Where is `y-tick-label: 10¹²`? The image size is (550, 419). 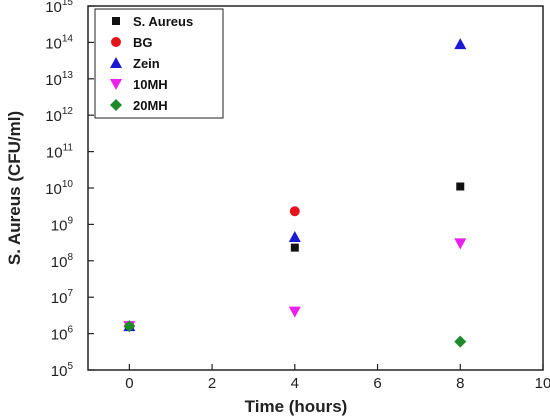
y-tick-label: 10¹² is located at coordinates (59, 115).